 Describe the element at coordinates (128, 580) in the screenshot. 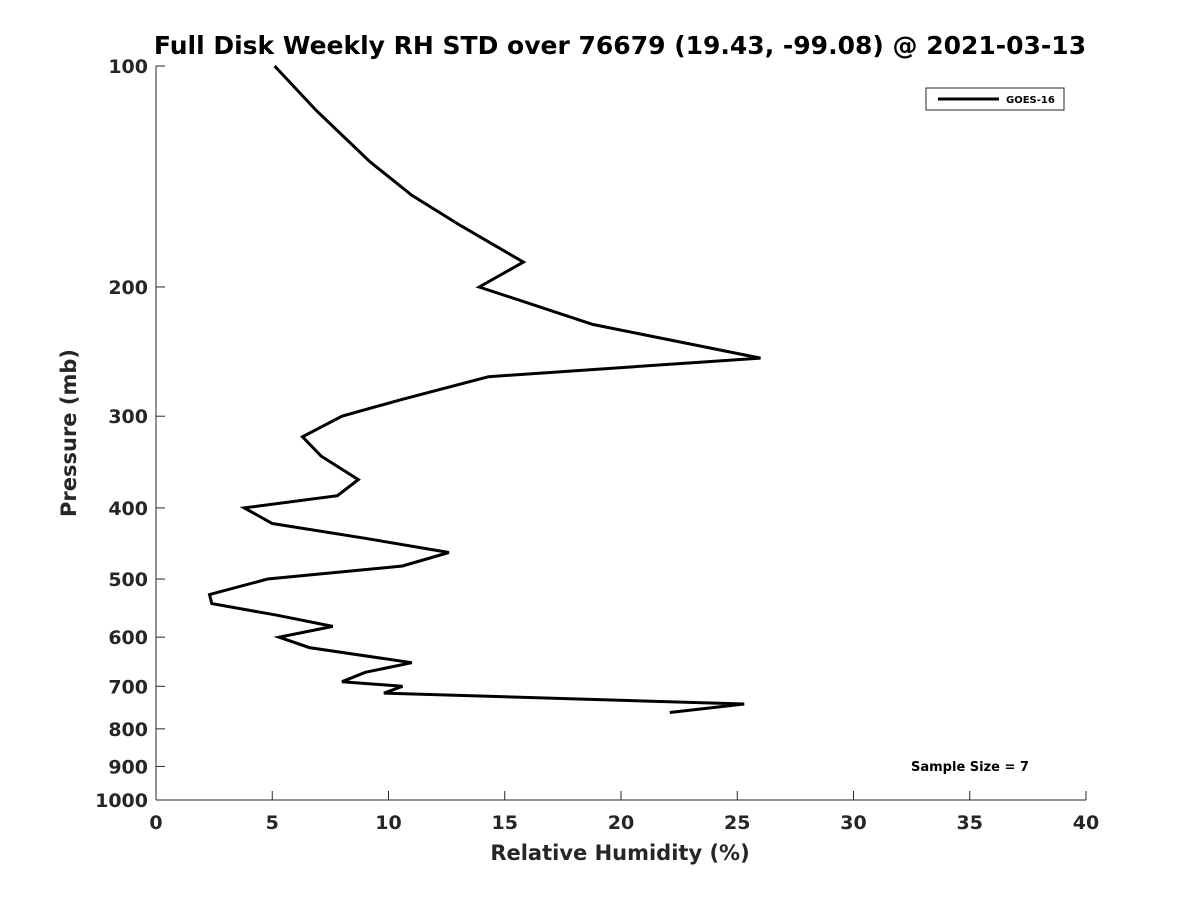

I see `y-tick-label: 500` at that location.